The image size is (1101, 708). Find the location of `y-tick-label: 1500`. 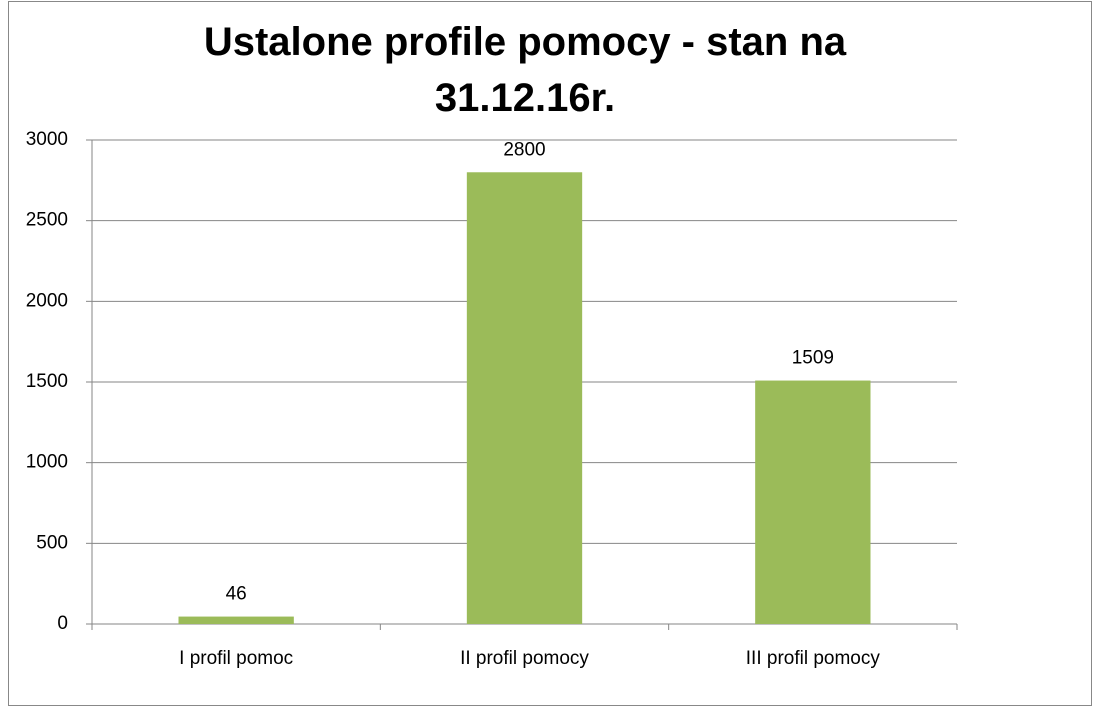

y-tick-label: 1500 is located at coordinates (47, 381).